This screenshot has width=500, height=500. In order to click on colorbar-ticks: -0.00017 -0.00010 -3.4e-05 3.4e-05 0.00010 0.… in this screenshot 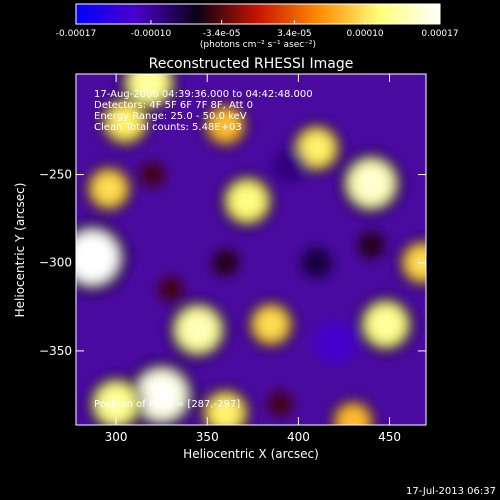, I will do `click(257, 29)`.